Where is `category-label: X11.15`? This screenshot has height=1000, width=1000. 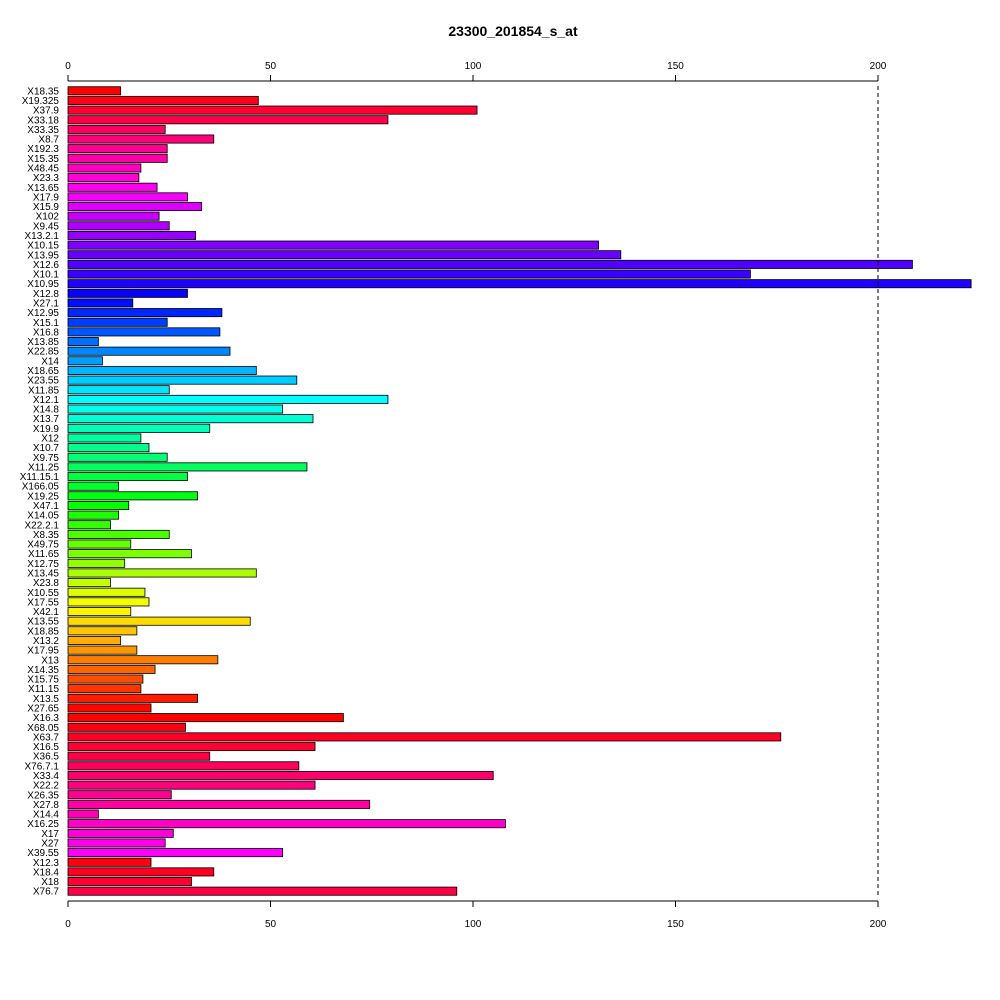
category-label: X11.15 is located at coordinates (43, 689).